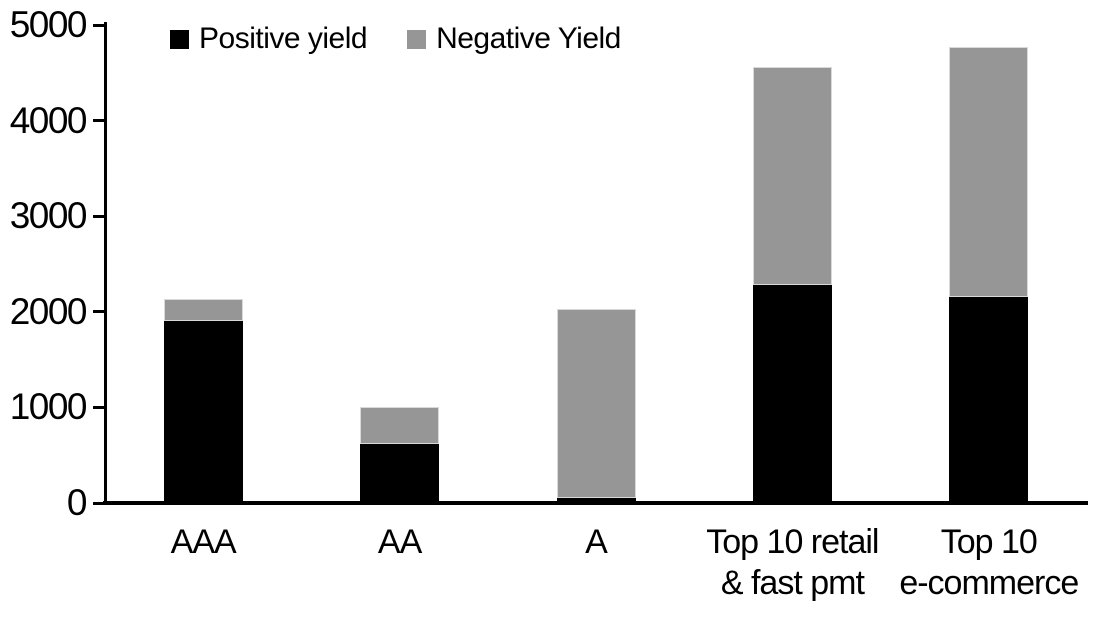  I want to click on positive-yield-swatch-icon, so click(179, 39).